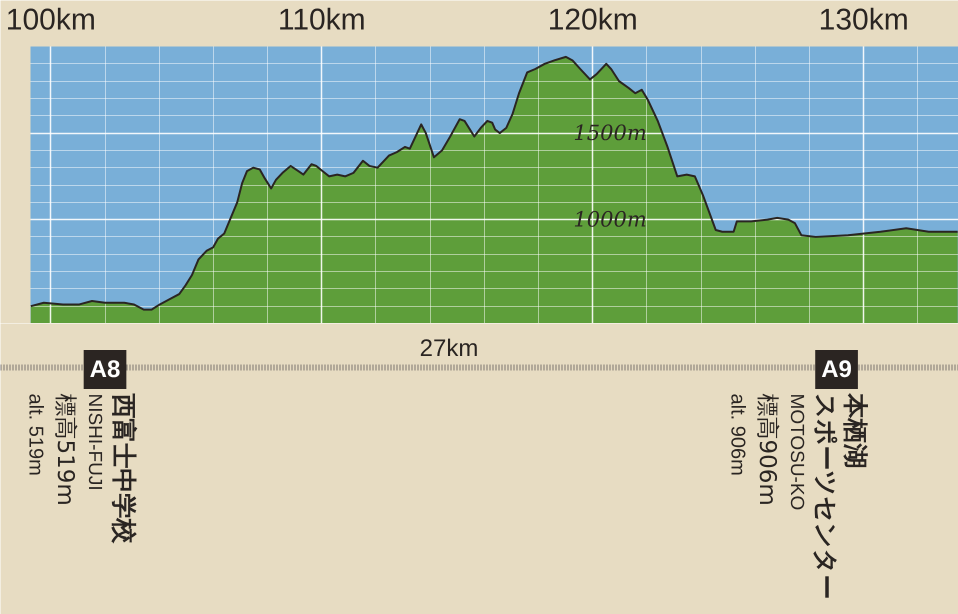 The image size is (958, 614). What do you see at coordinates (449, 348) in the screenshot?
I see `text: 27km` at bounding box center [449, 348].